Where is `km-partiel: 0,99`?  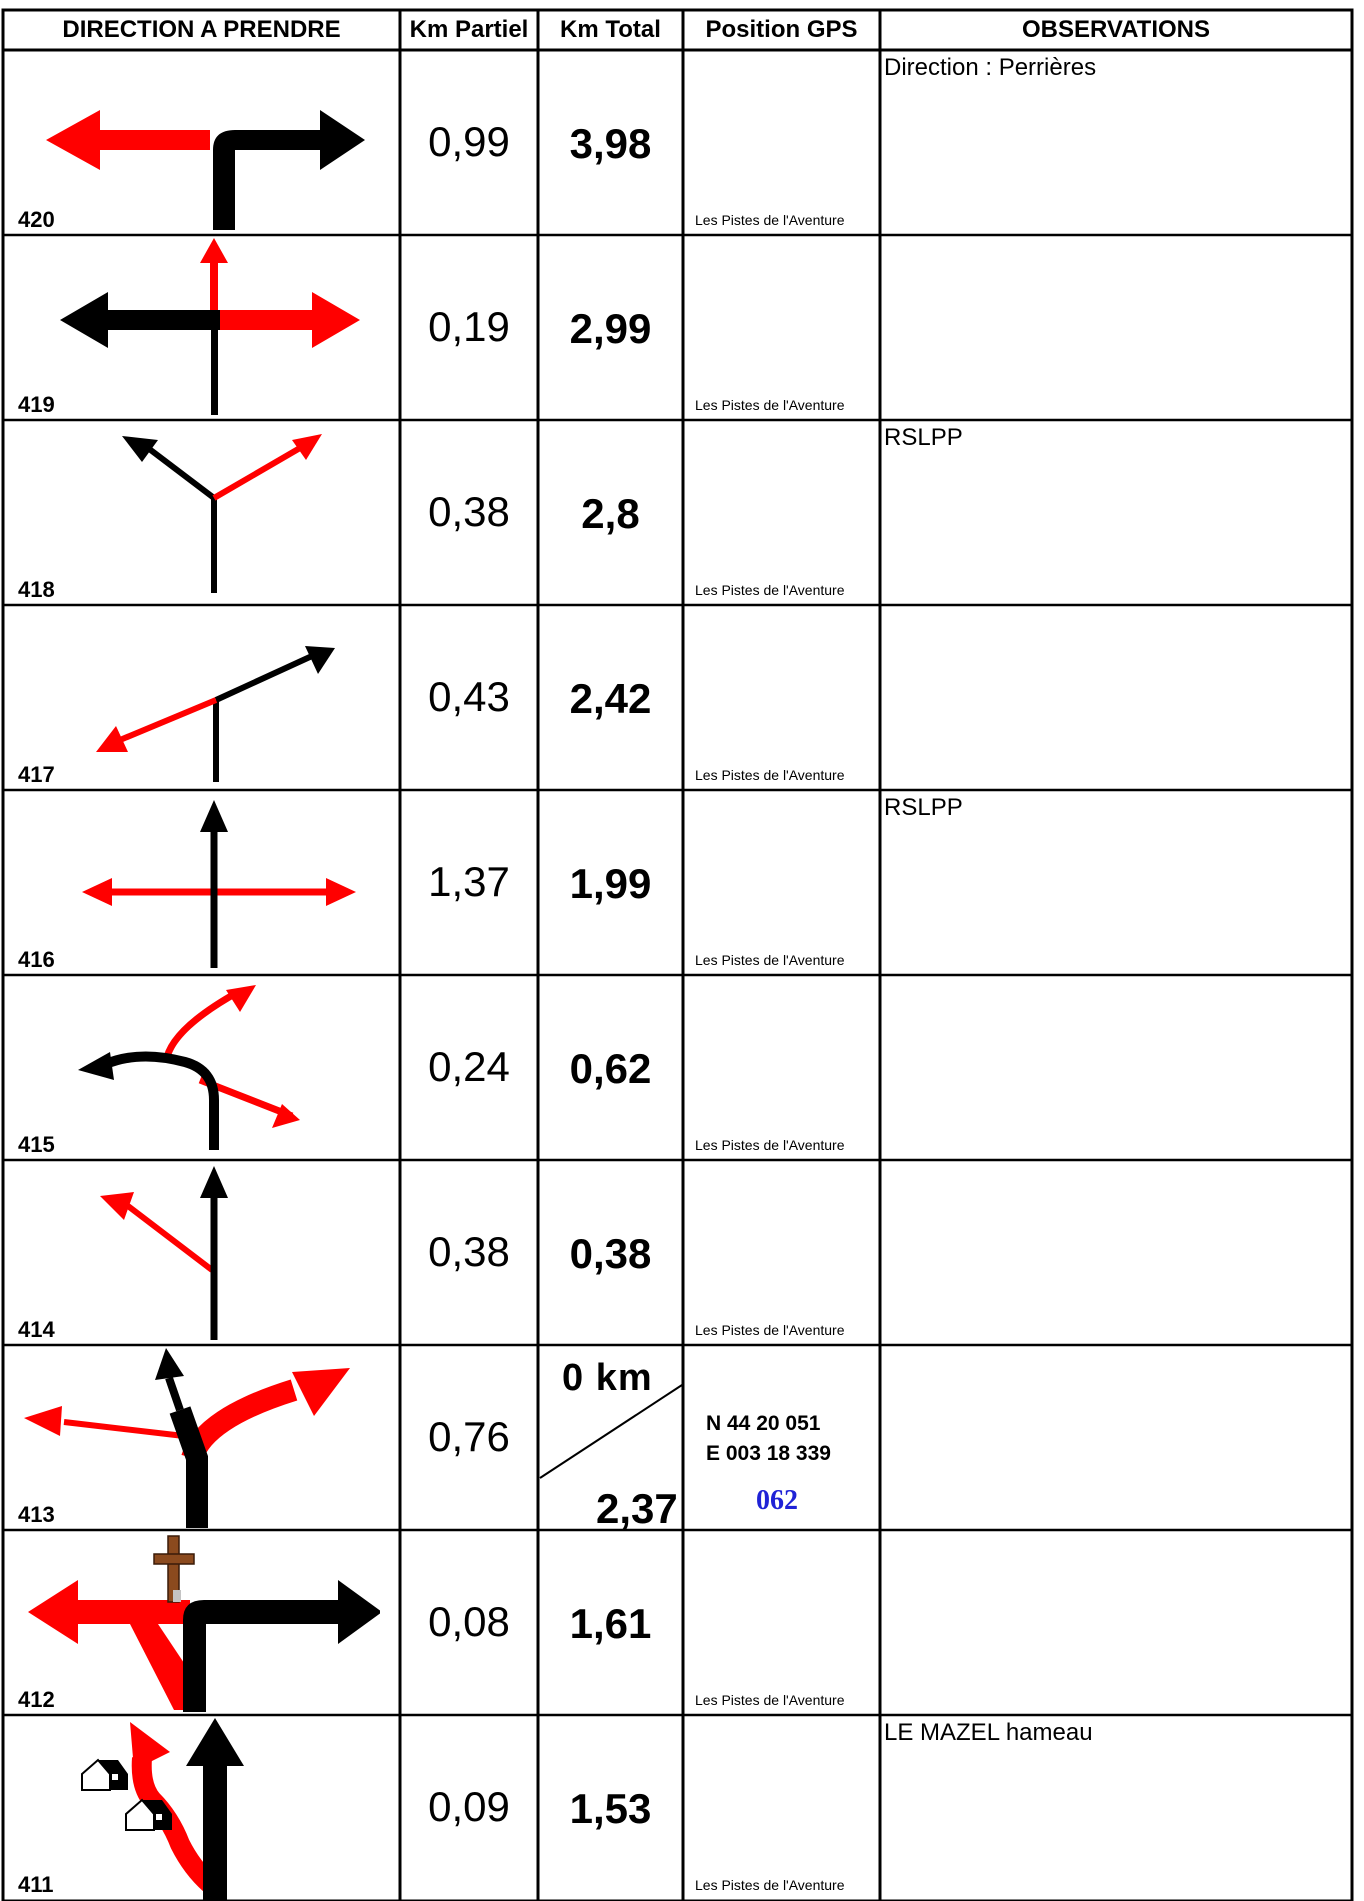
km-partiel: 0,99 is located at coordinates (469, 141).